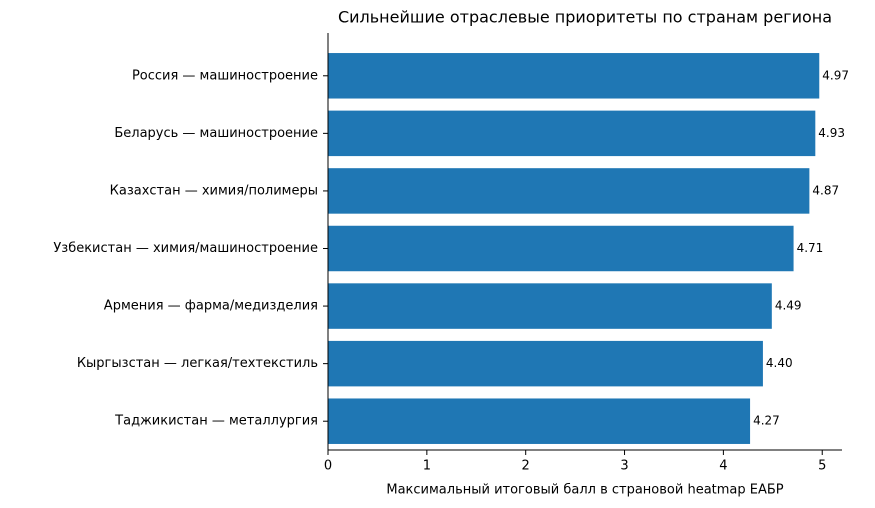  Describe the element at coordinates (328, 466) in the screenshot. I see `x-tick-label: 0` at that location.